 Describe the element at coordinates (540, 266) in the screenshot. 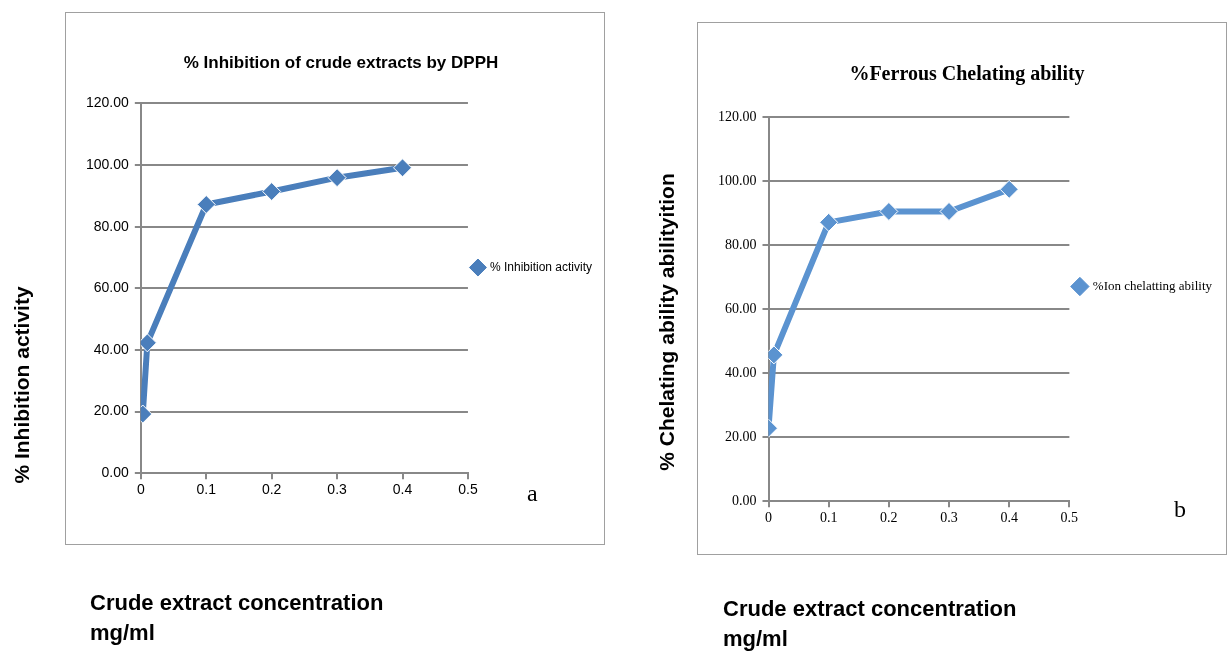

I see `legend-label: % Inhibition activity` at that location.